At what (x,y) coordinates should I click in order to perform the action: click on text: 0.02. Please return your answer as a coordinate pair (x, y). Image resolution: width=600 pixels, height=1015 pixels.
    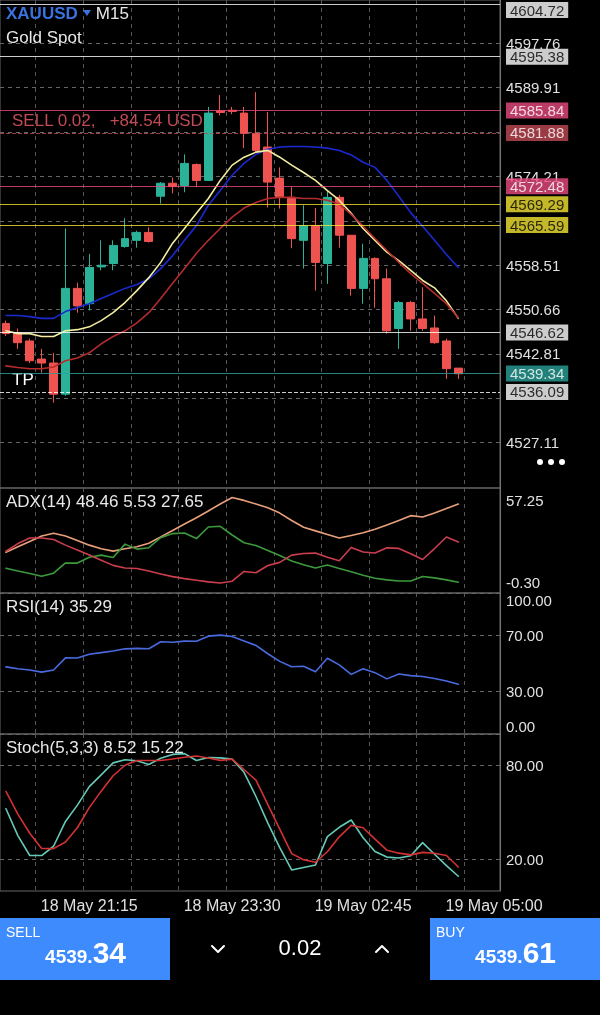
    Looking at the image, I should click on (300, 947).